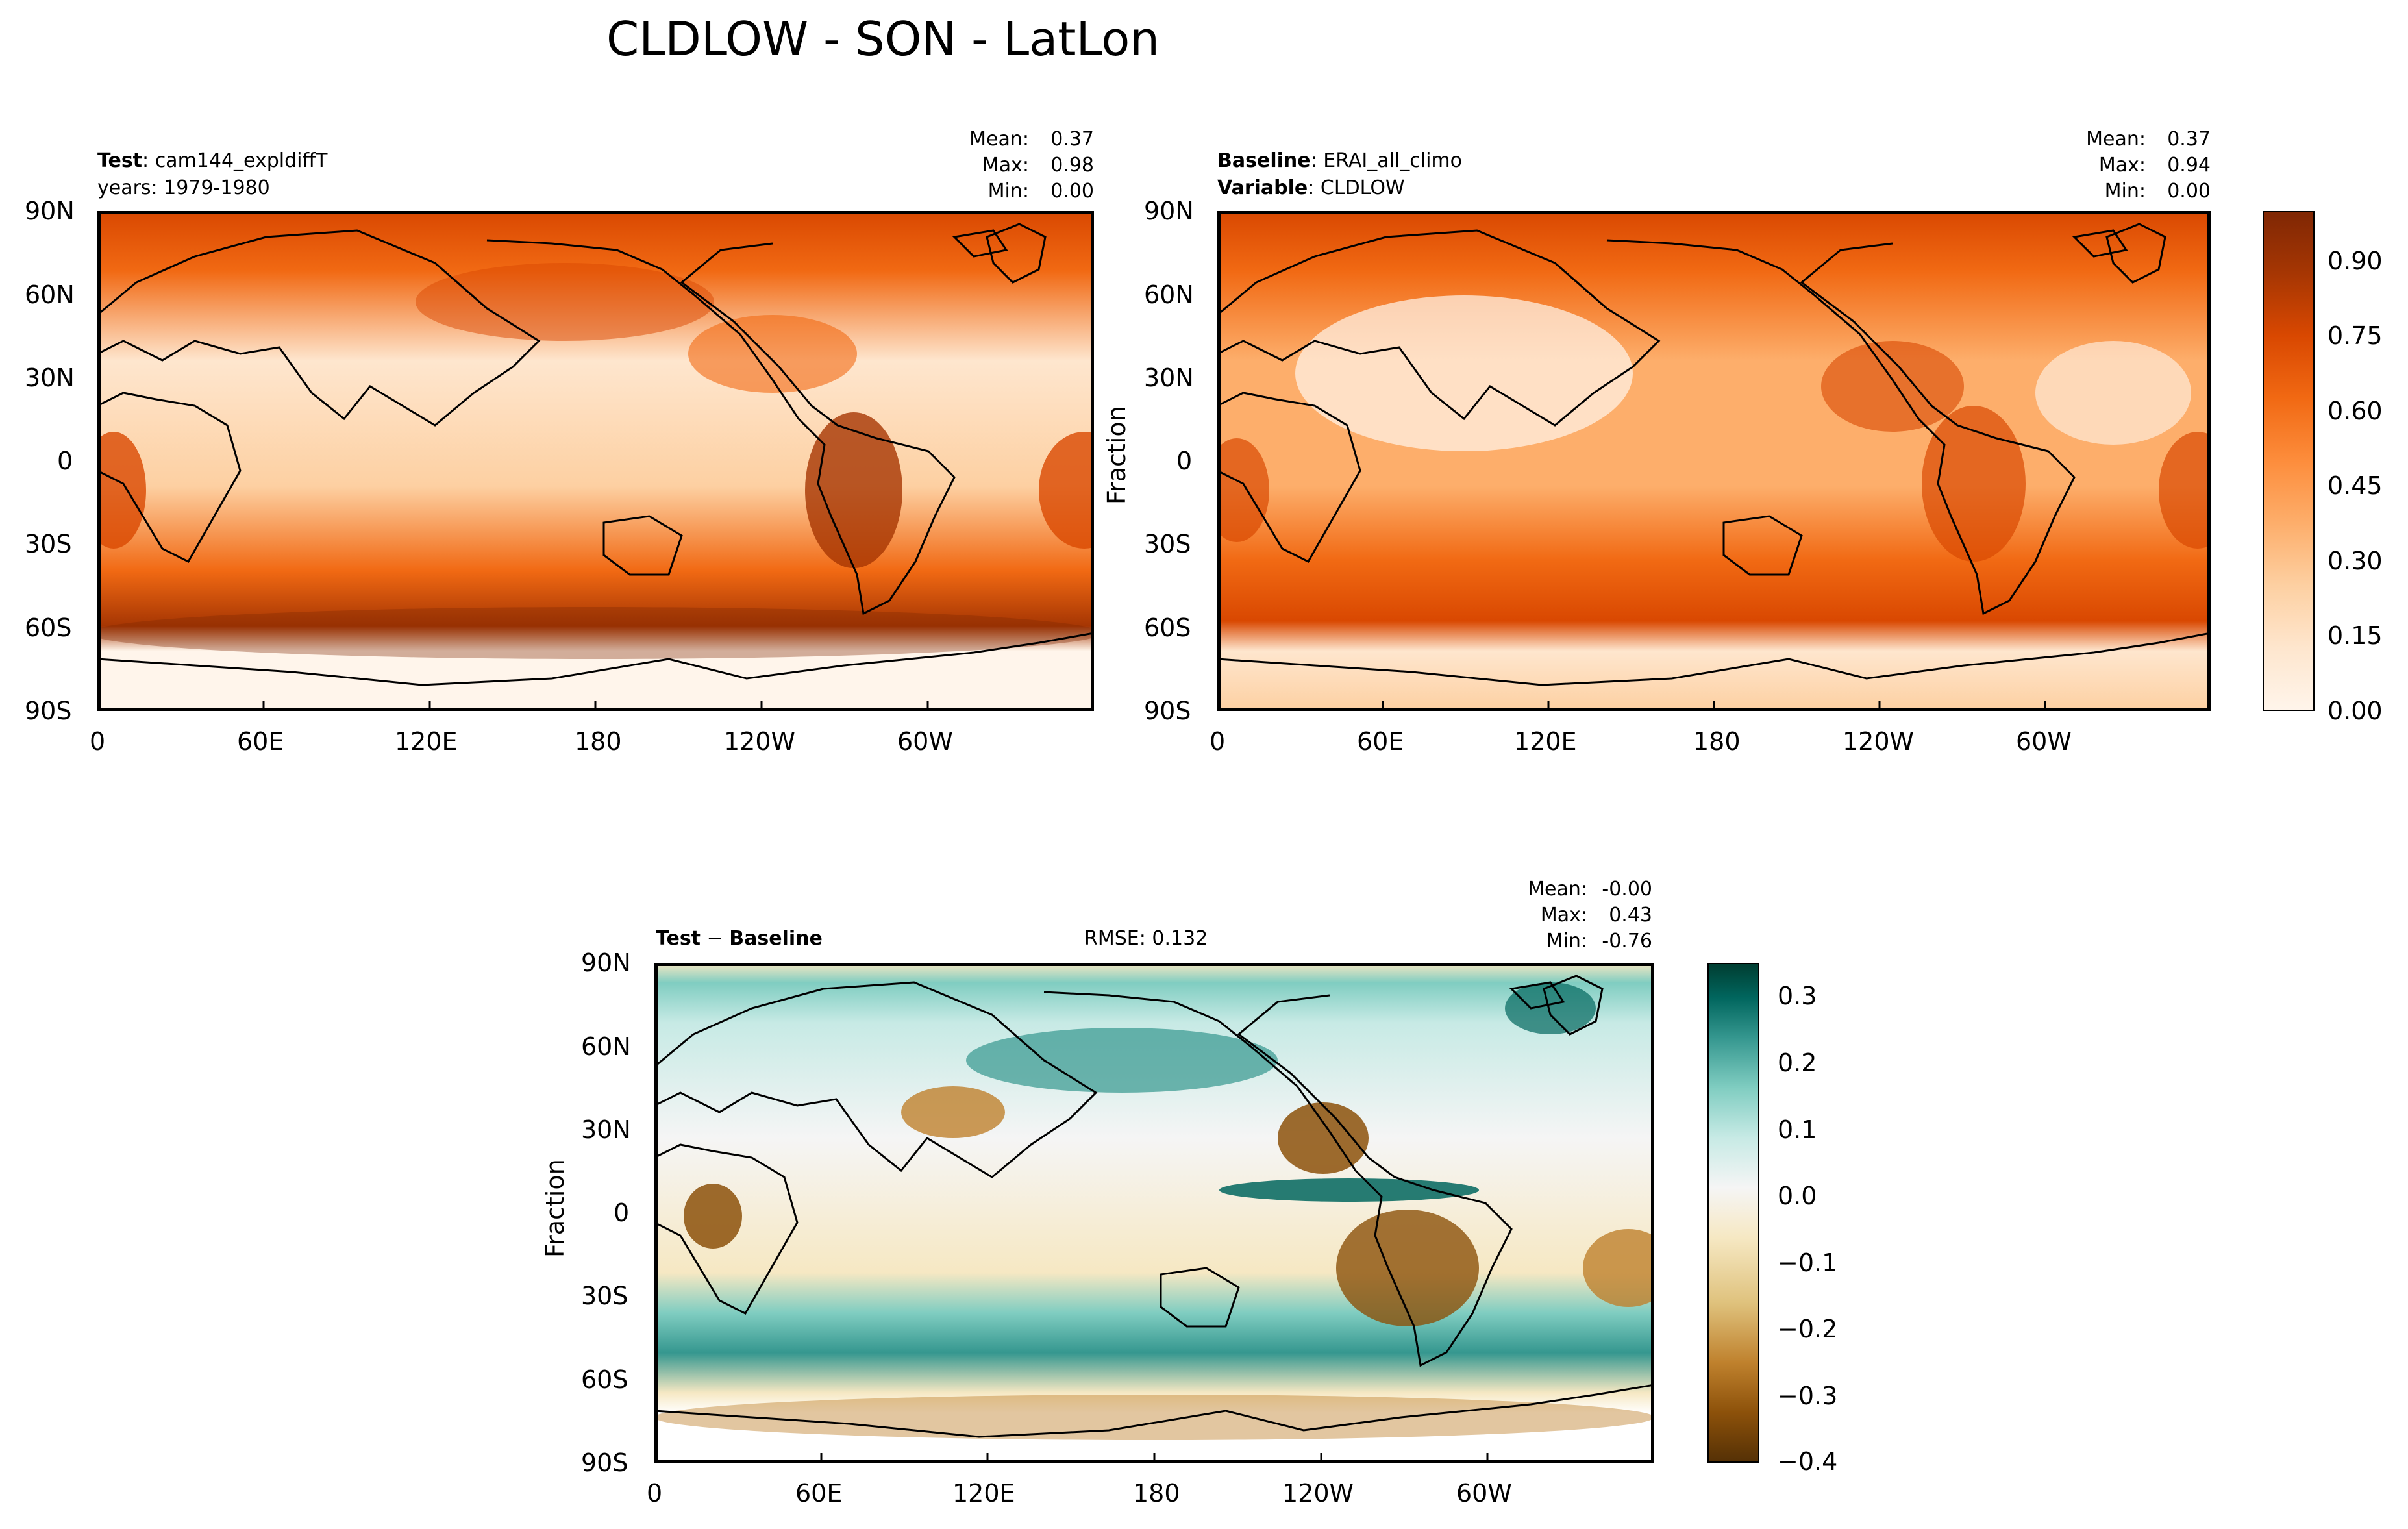 This screenshot has height=1529, width=2408. I want to click on cbar2-tick-1: 0.2, so click(1797, 1063).